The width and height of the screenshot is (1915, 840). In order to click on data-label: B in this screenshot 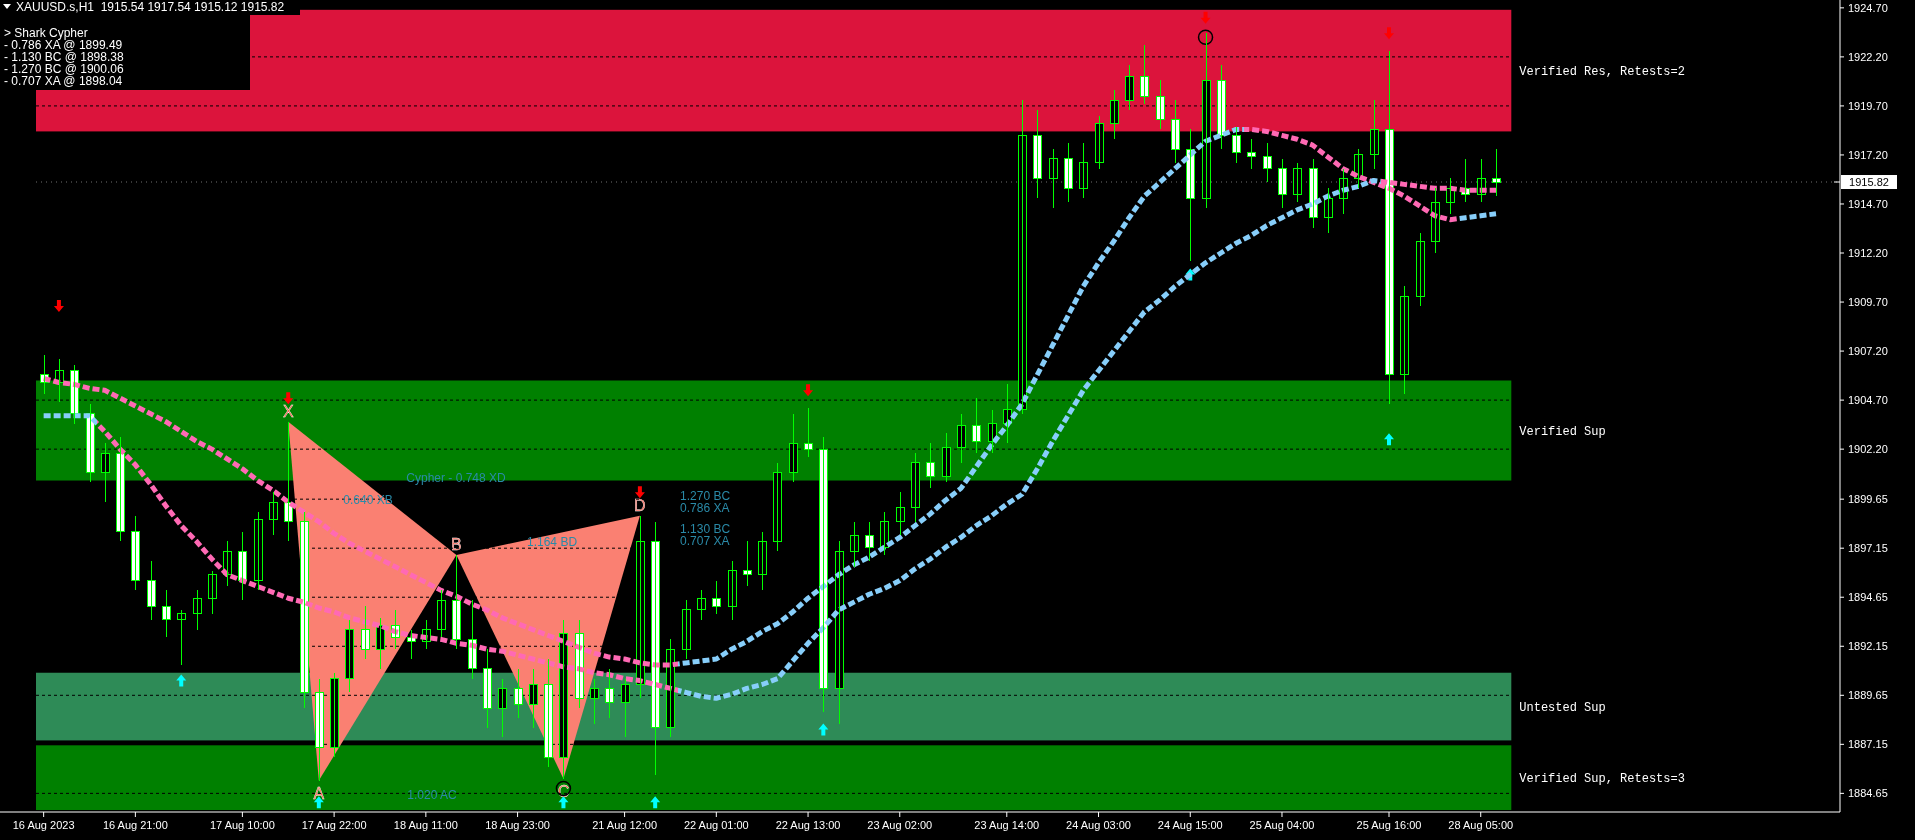, I will do `click(456, 545)`.